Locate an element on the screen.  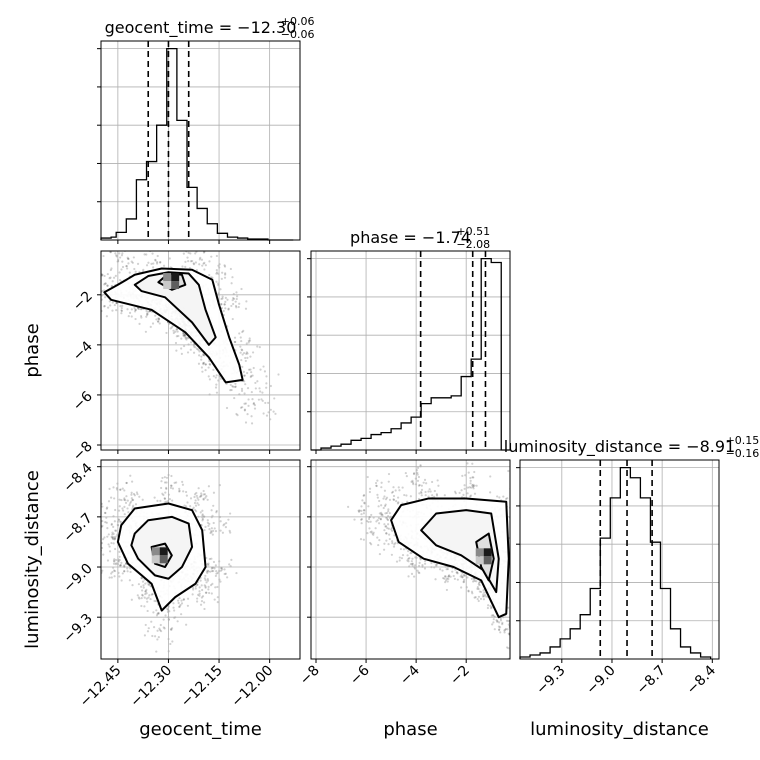
x-tick-label-phase-1: −6 is located at coordinates (360, 675).